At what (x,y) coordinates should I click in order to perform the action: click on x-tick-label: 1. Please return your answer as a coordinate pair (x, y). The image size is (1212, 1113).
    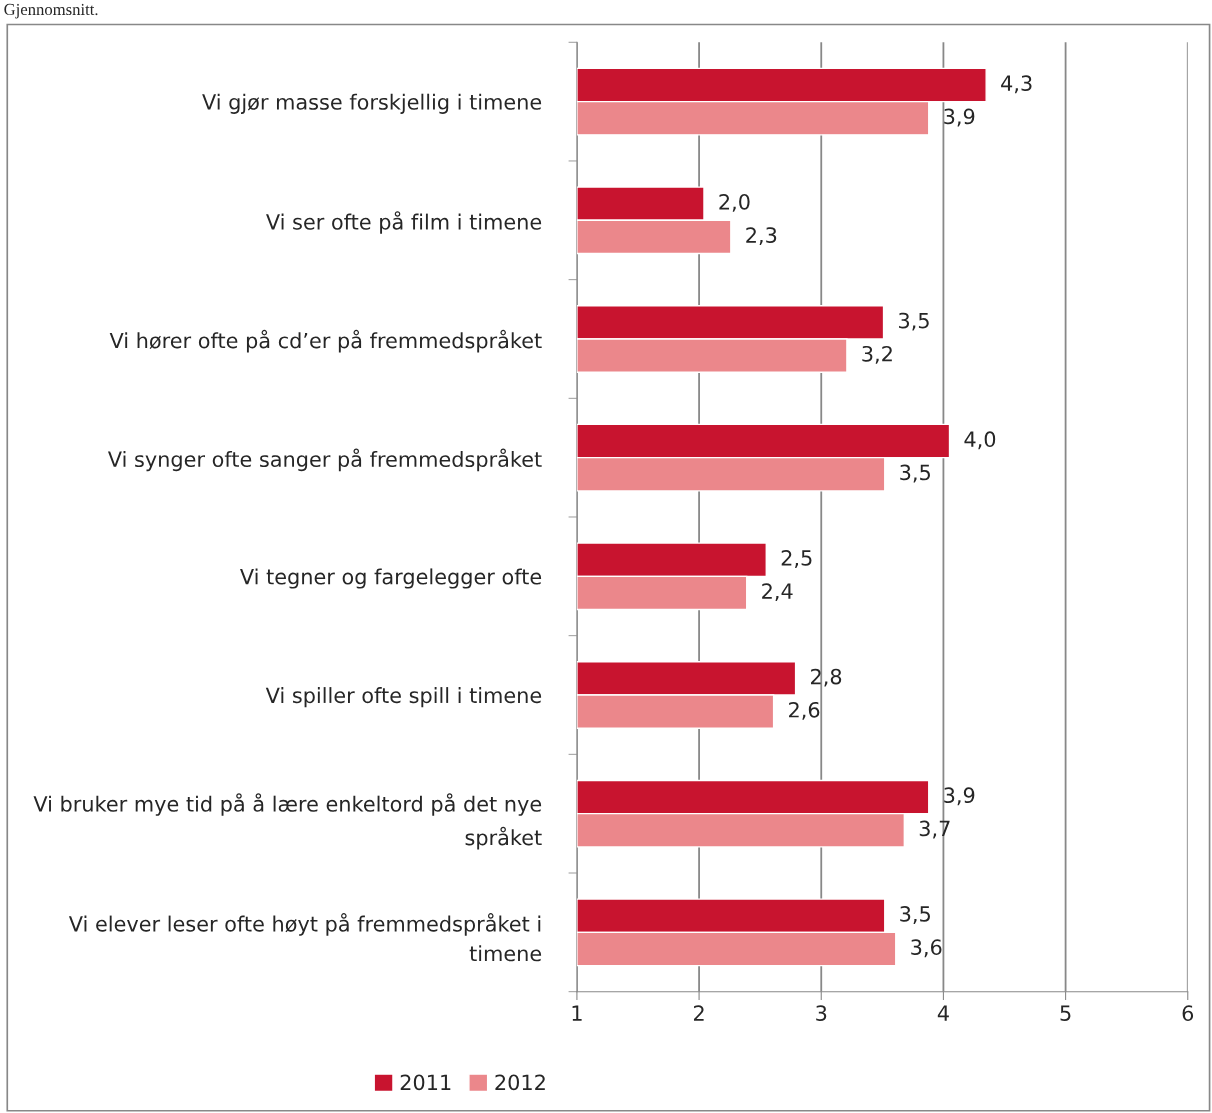
    Looking at the image, I should click on (577, 1013).